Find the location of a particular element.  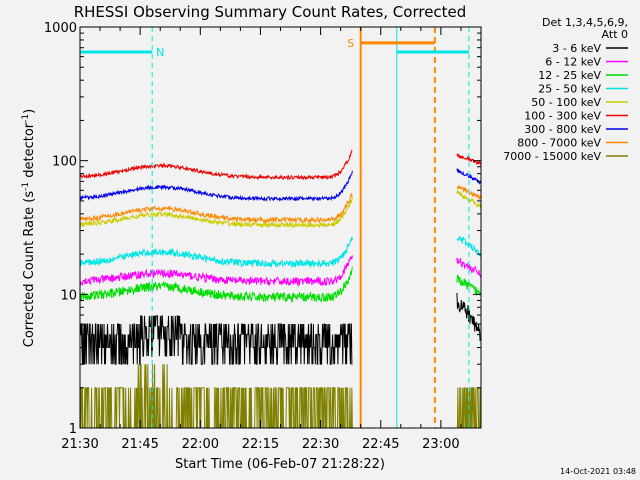

y-axis-label: Corrected Count Rate (s-1 detector-1) is located at coordinates (29, 228).